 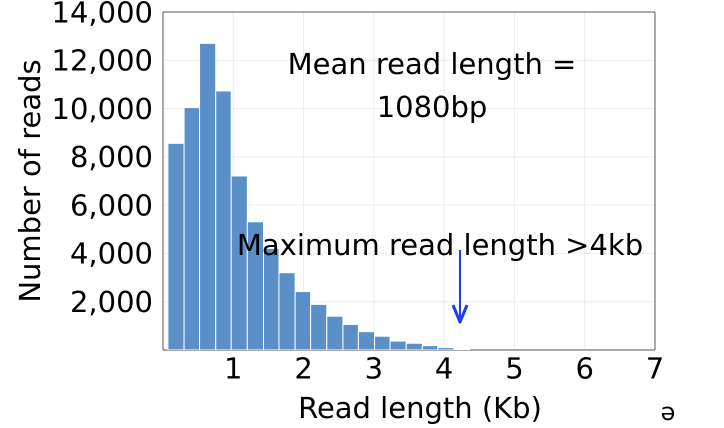 What do you see at coordinates (655, 369) in the screenshot?
I see `x-tick-label: 7` at bounding box center [655, 369].